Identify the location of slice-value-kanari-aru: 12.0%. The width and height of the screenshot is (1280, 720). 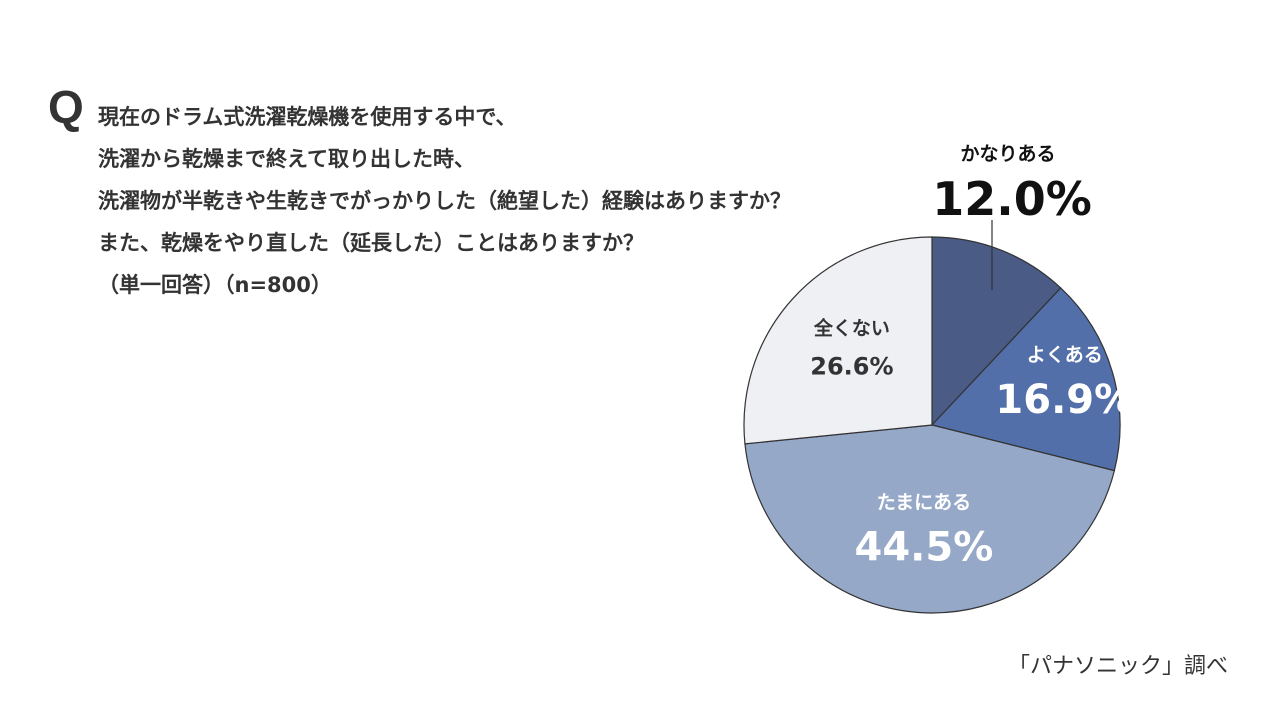
(1012, 199).